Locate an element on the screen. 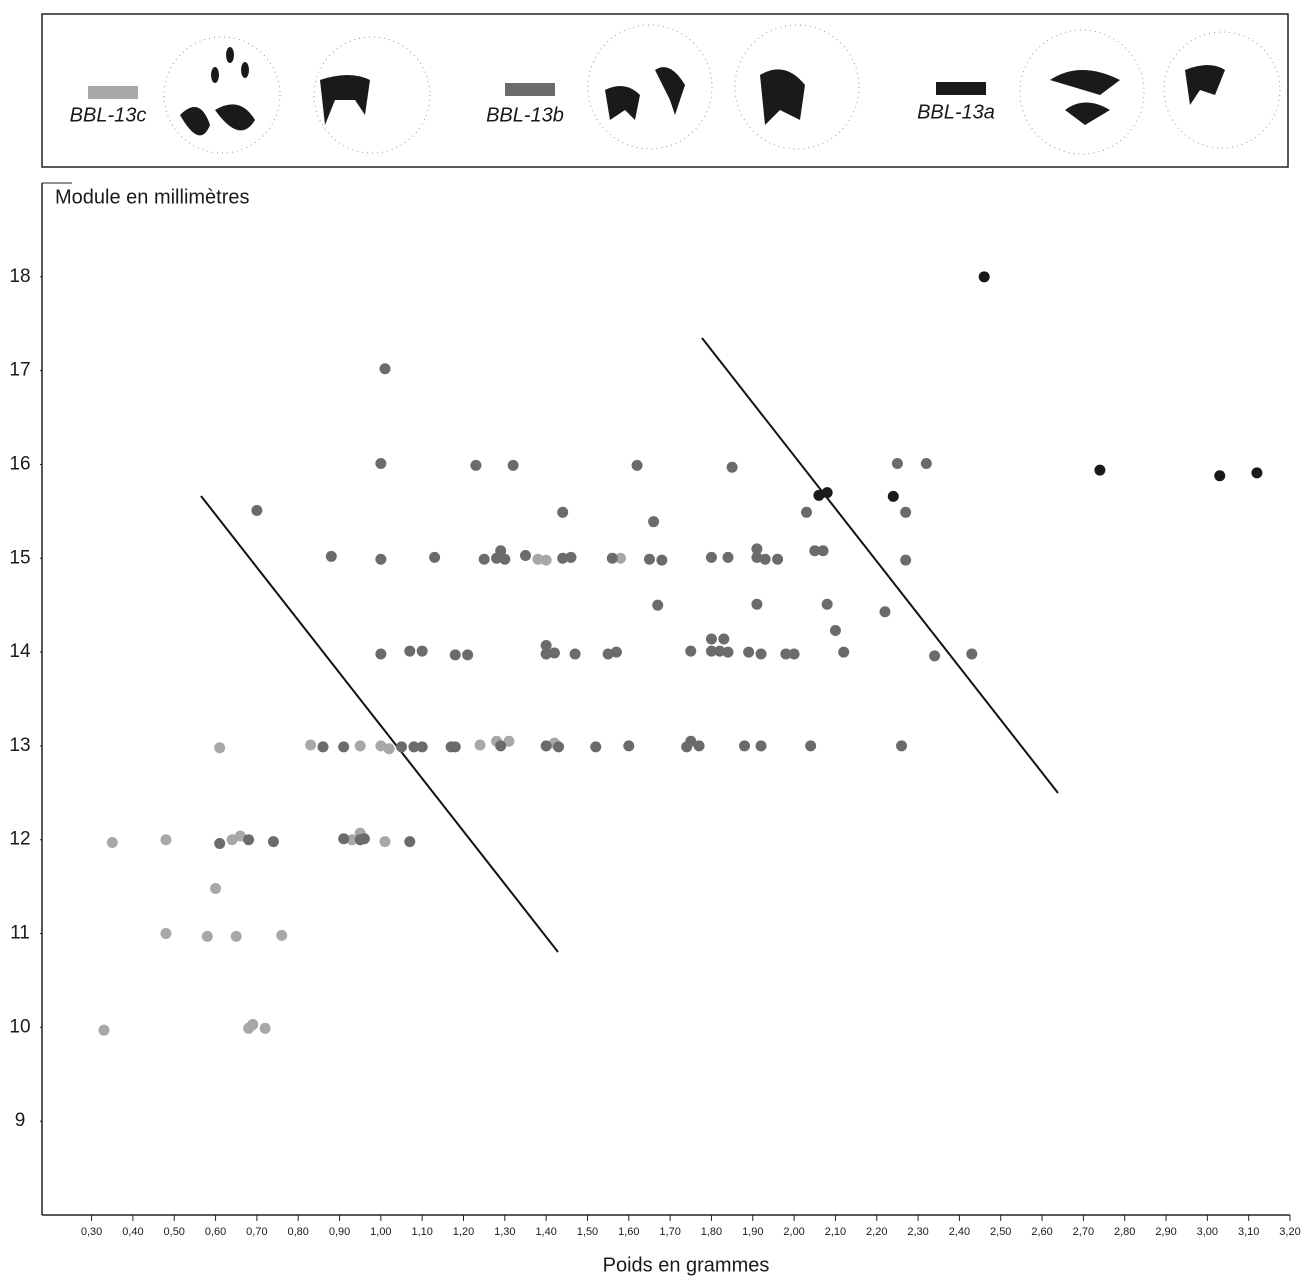  x-tick-label: 2,40 is located at coordinates (959, 1232).